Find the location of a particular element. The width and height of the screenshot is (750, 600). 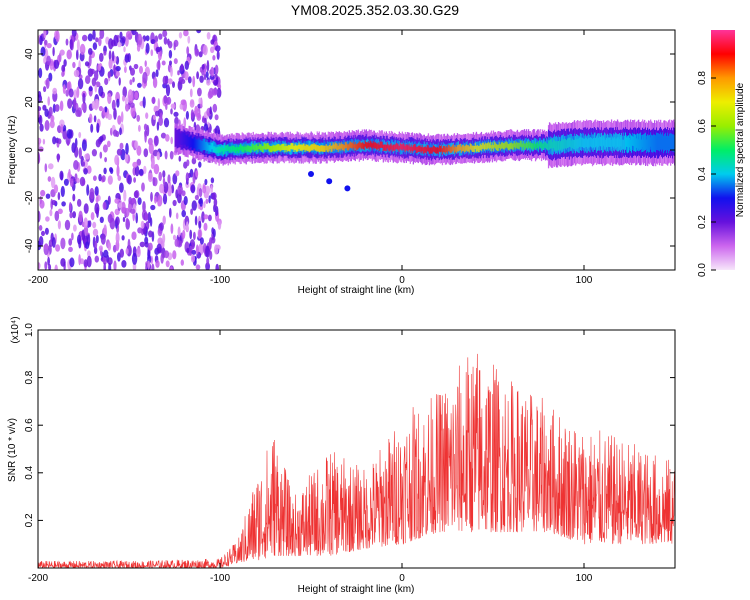

colorbar-tick-label: 0.4 is located at coordinates (702, 174).